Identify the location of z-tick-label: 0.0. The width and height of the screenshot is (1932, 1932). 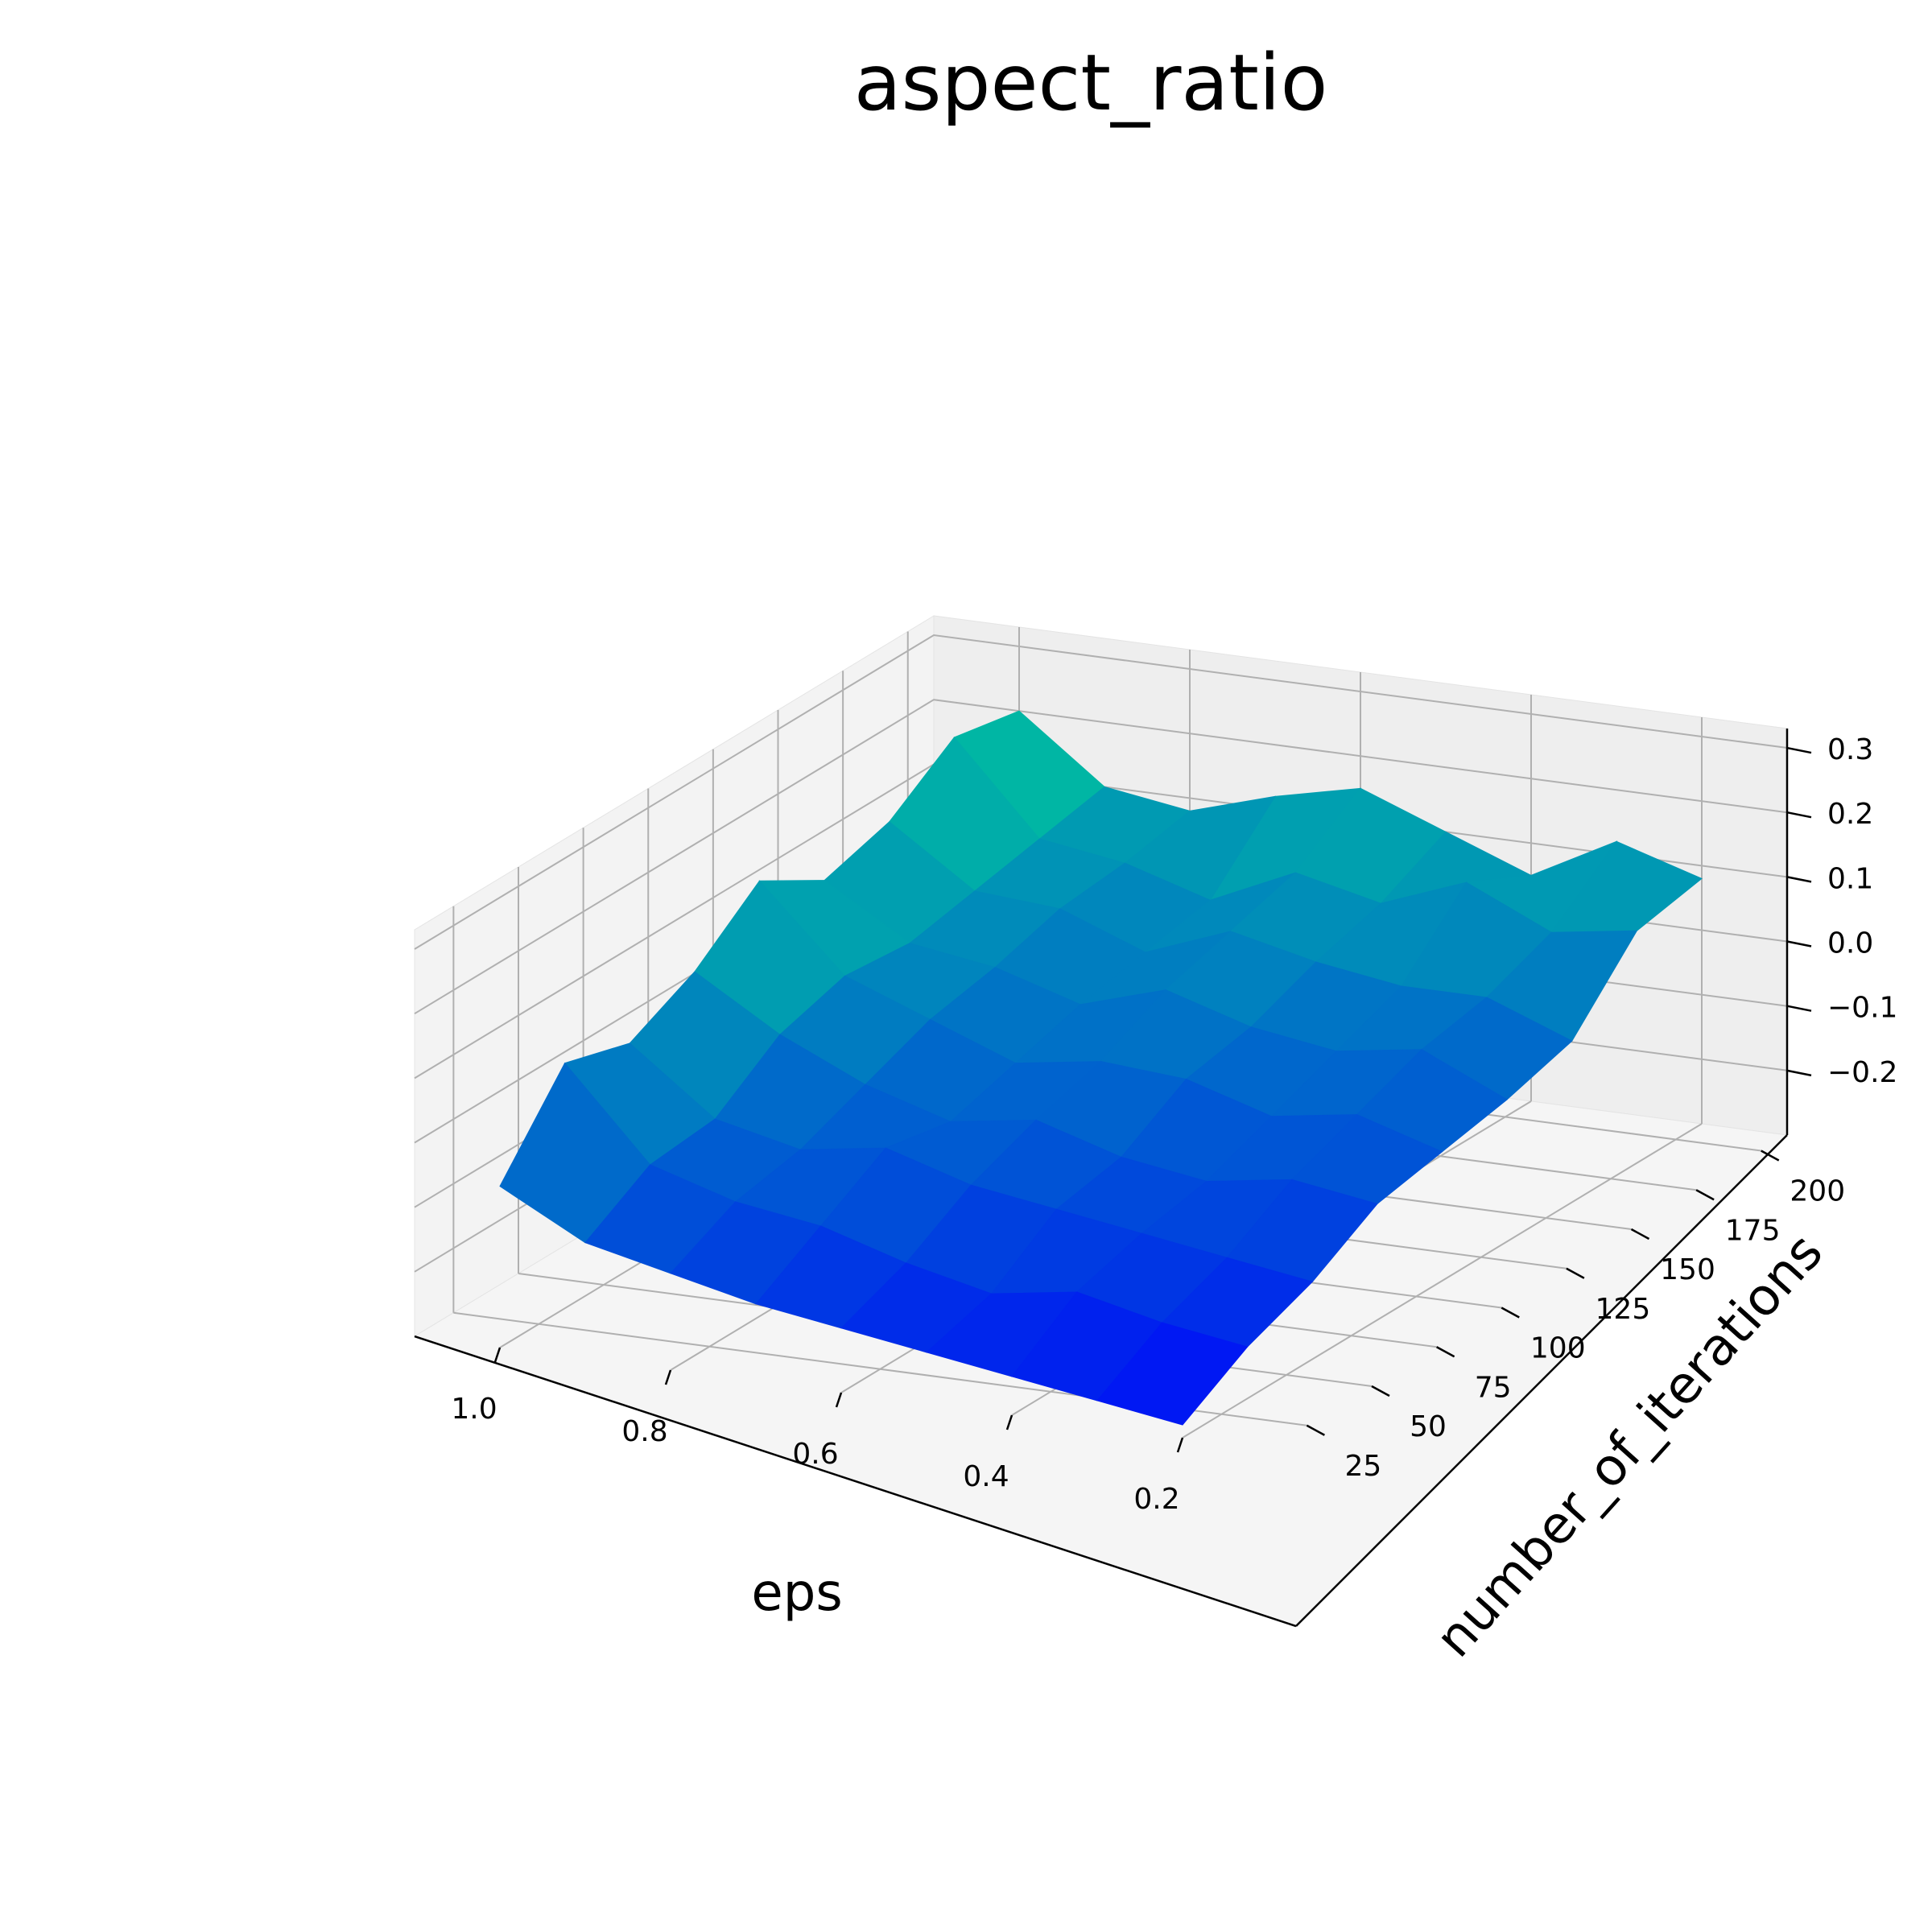
(1850, 943).